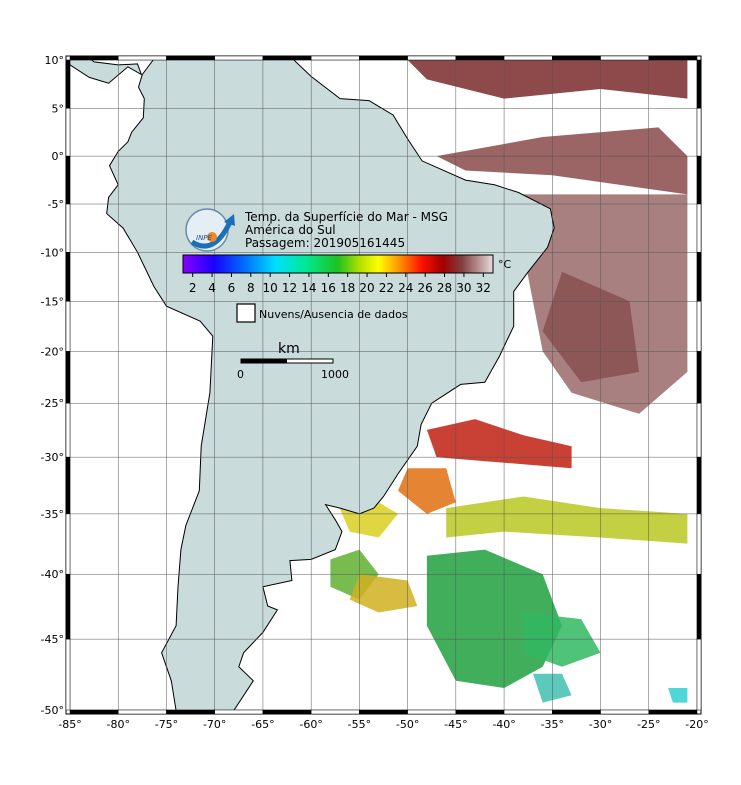 This screenshot has height=785, width=741. What do you see at coordinates (552, 724) in the screenshot?
I see `lon-tick-label: -35°` at bounding box center [552, 724].